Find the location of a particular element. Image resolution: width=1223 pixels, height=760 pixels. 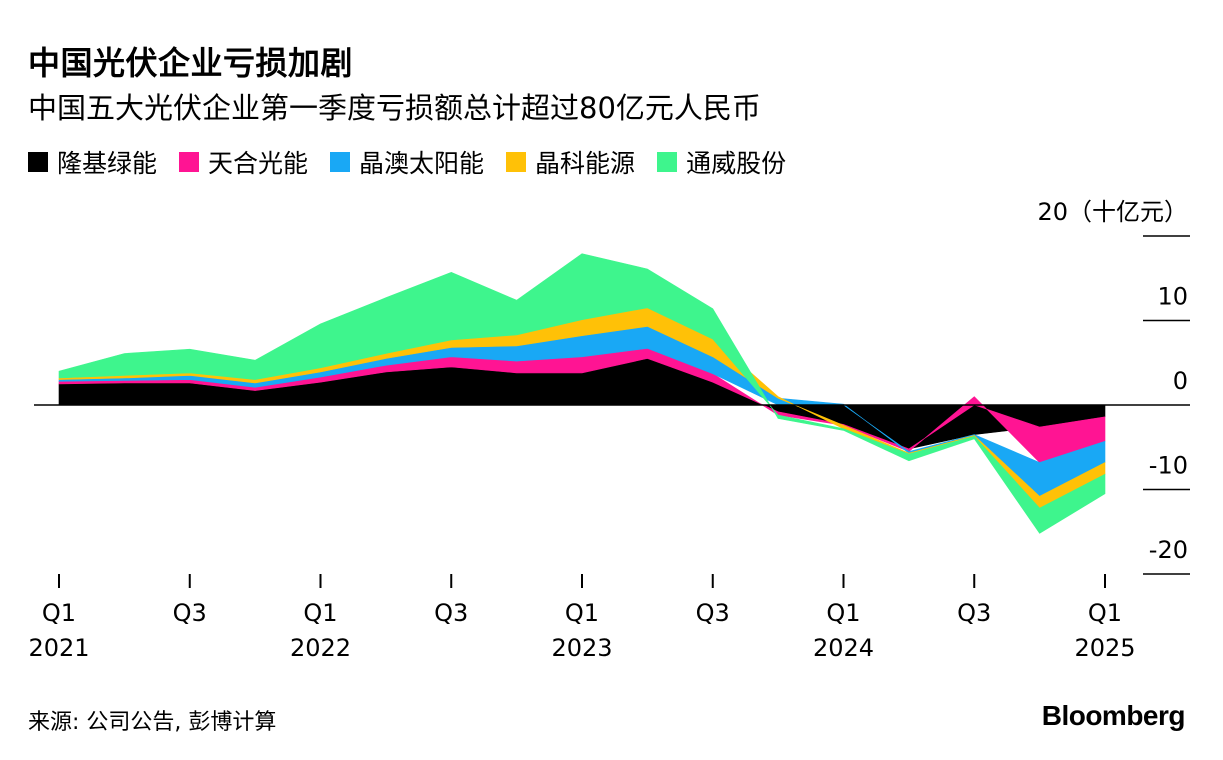

y-axis: 20（十亿元） 10 0 -10 -20 is located at coordinates (1113, 386).